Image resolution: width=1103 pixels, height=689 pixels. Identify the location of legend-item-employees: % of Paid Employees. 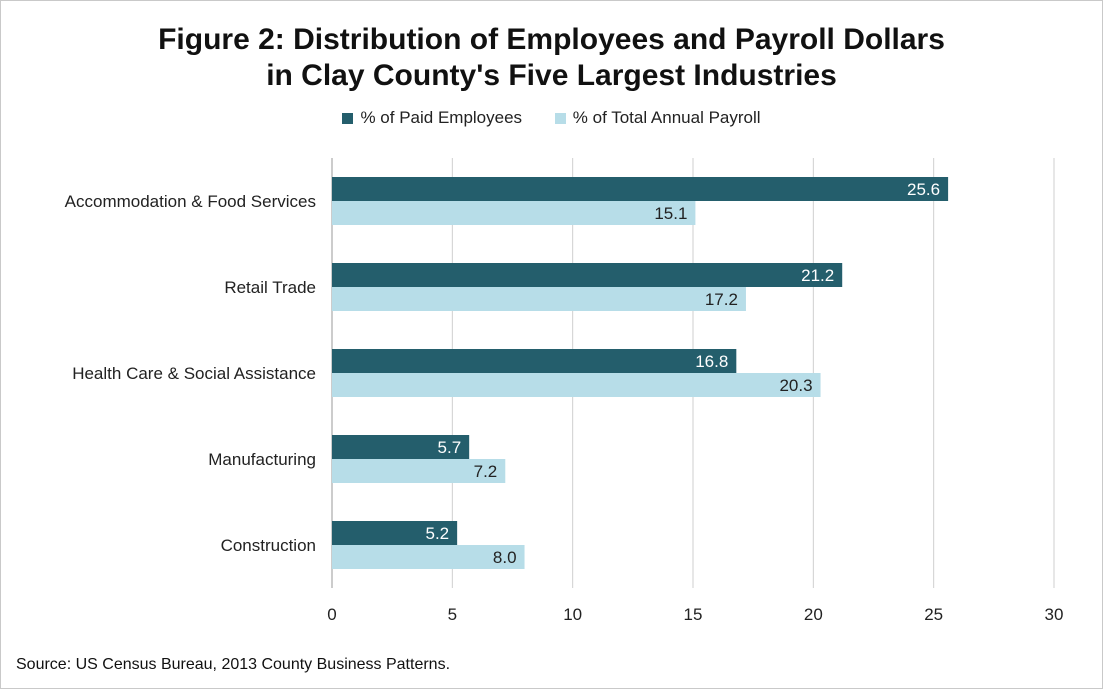
(432, 118).